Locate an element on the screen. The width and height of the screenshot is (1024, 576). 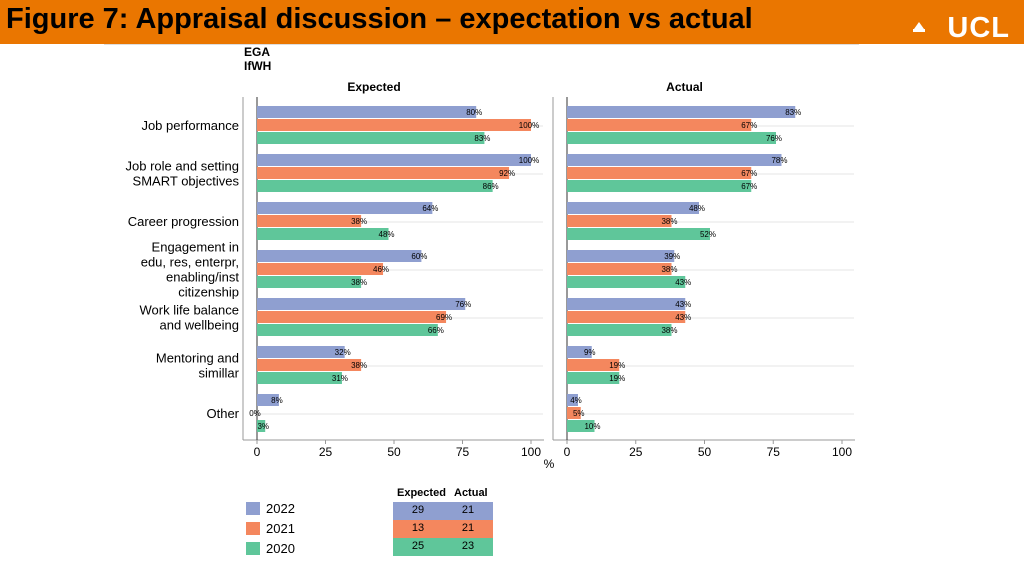
data-label: 8% is located at coordinates (277, 400).